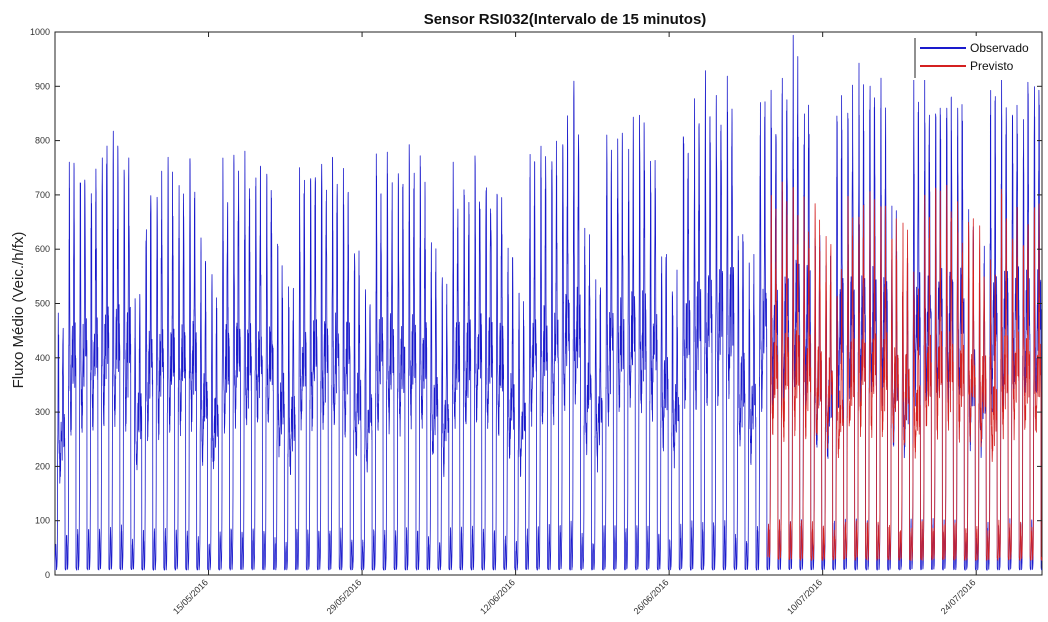 Image resolution: width=1048 pixels, height=622 pixels. What do you see at coordinates (497, 596) in the screenshot?
I see `x-tick-label: 12/06/2016` at bounding box center [497, 596].